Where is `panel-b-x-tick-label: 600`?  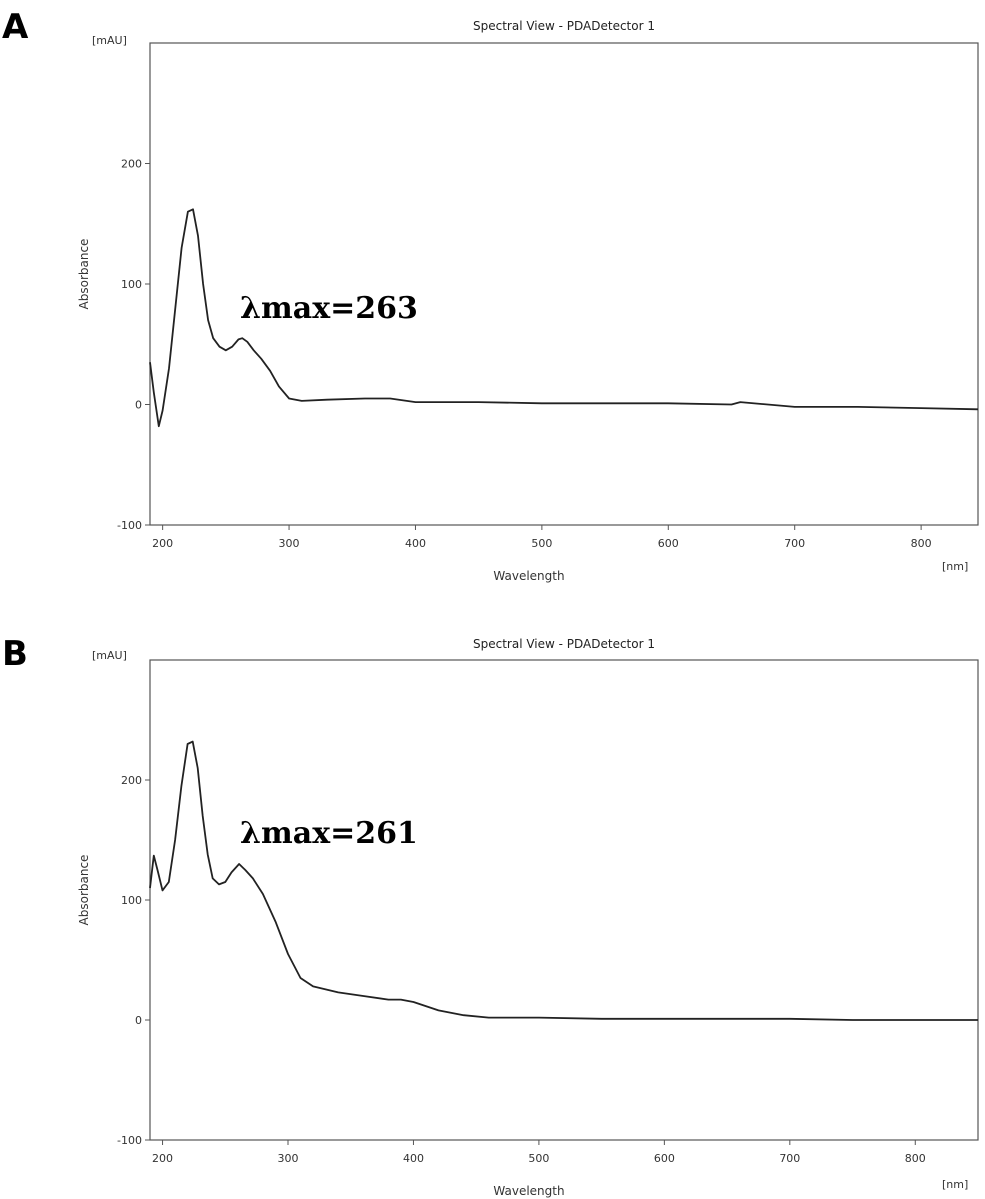 panel-b-x-tick-label: 600 is located at coordinates (664, 1158).